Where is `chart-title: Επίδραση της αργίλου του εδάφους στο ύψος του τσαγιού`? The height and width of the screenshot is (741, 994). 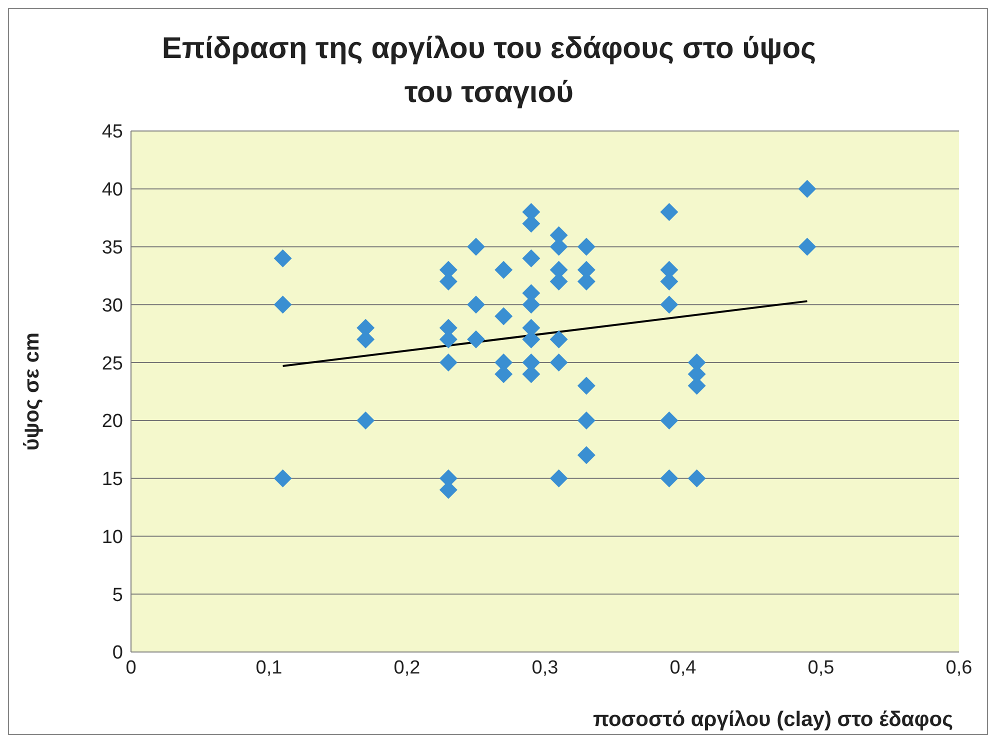
chart-title: Επίδραση της αργίλου του εδάφους στο ύψος του τσαγιού is located at coordinates (489, 71).